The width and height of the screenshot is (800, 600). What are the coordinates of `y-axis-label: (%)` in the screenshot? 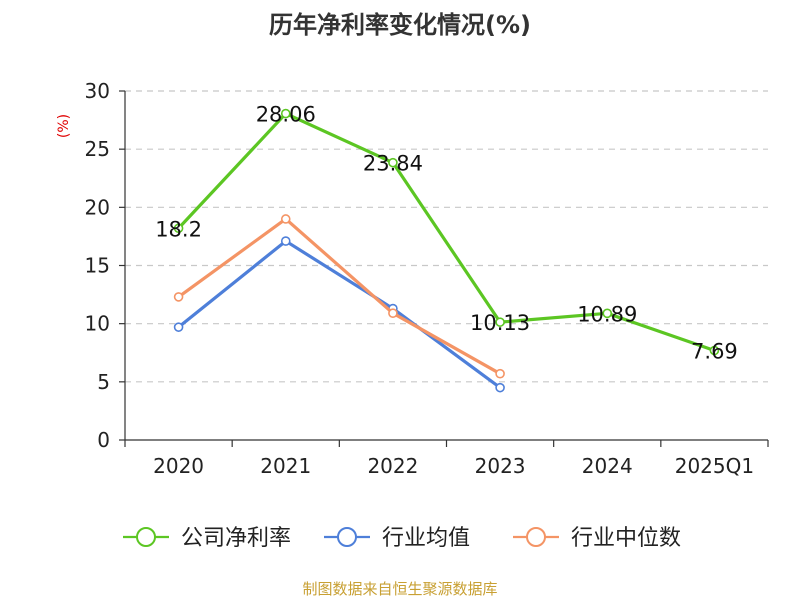 It's located at (64, 126).